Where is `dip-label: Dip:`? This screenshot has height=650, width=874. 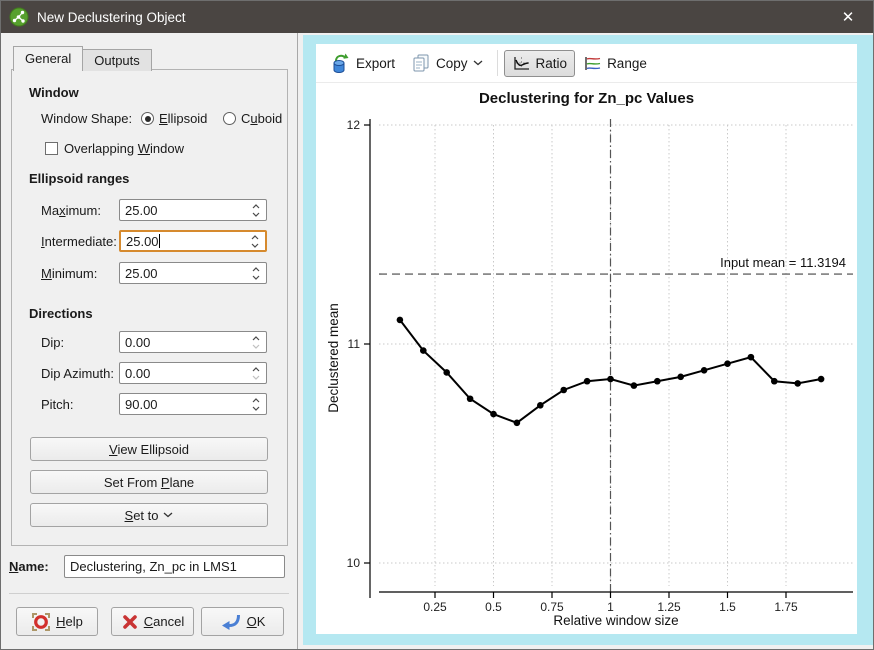 dip-label: Dip: is located at coordinates (53, 342).